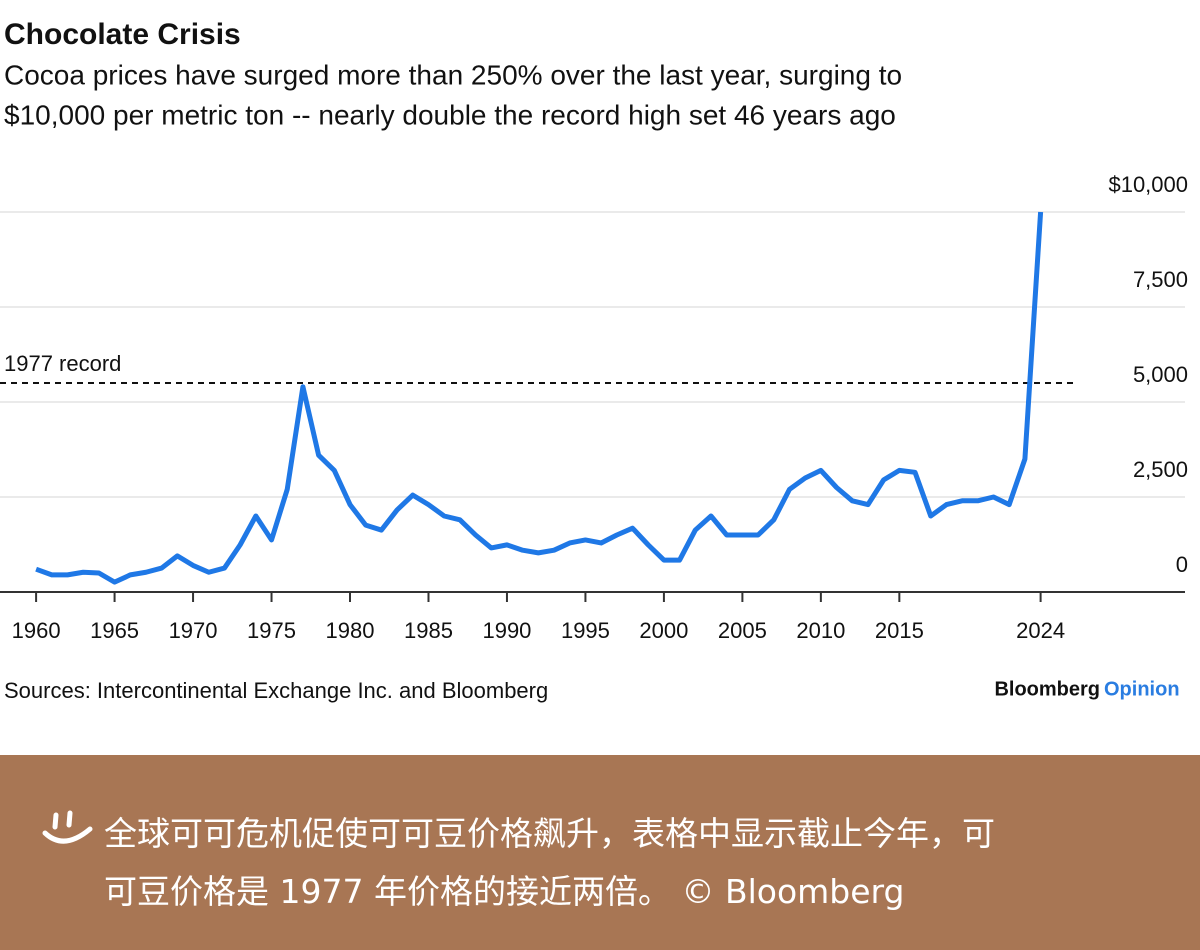  I want to click on brand: Bloomberg, so click(1047, 689).